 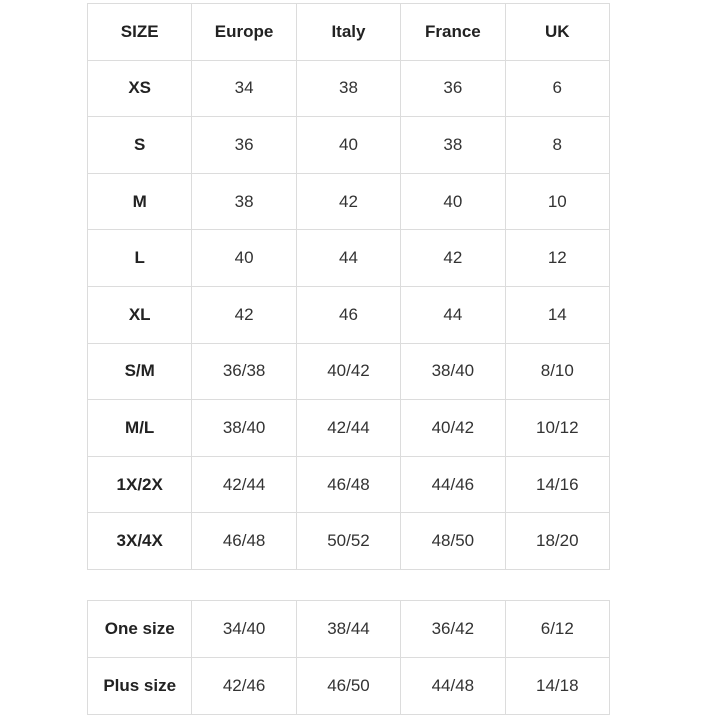 I want to click on size-label-cell: M/L, so click(x=139, y=428).